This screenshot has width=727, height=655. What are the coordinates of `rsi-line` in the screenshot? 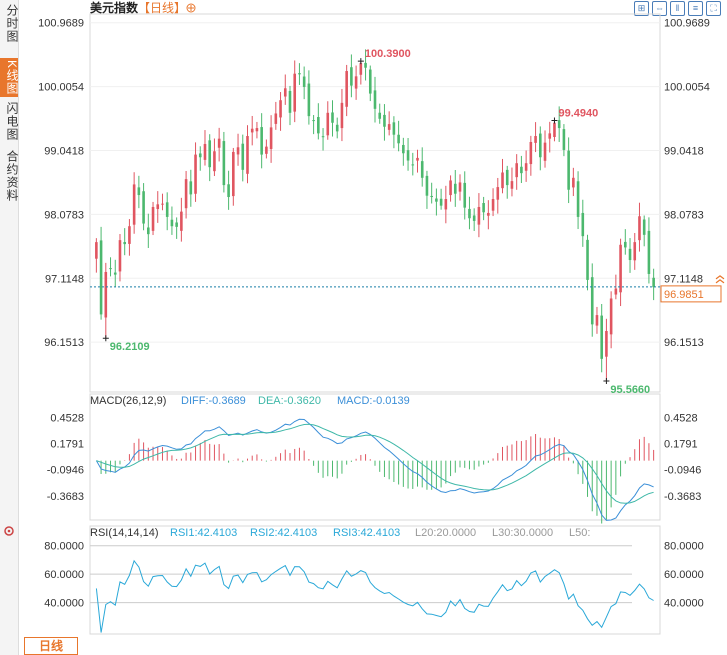 It's located at (374, 596).